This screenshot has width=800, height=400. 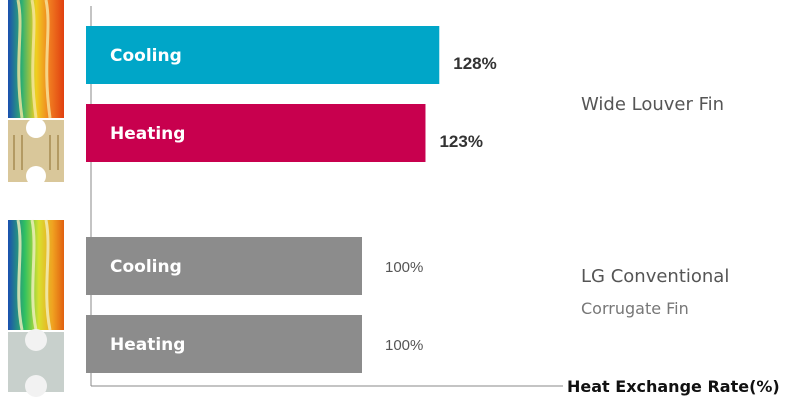 What do you see at coordinates (655, 276) in the screenshot?
I see `group-title-conventional: LG Conventional` at bounding box center [655, 276].